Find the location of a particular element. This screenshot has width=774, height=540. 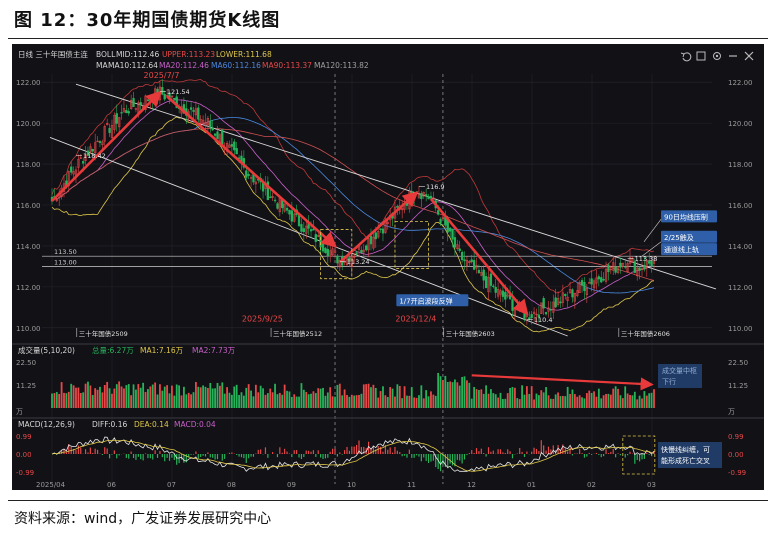

undo-icon is located at coordinates (686, 57).